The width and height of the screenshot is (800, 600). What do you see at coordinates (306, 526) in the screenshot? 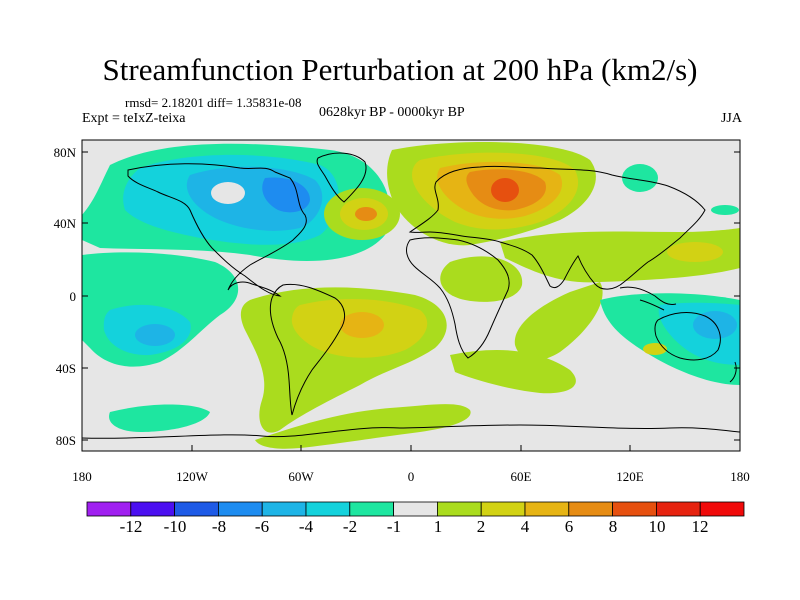
I see `colorbar-label: -4` at bounding box center [306, 526].